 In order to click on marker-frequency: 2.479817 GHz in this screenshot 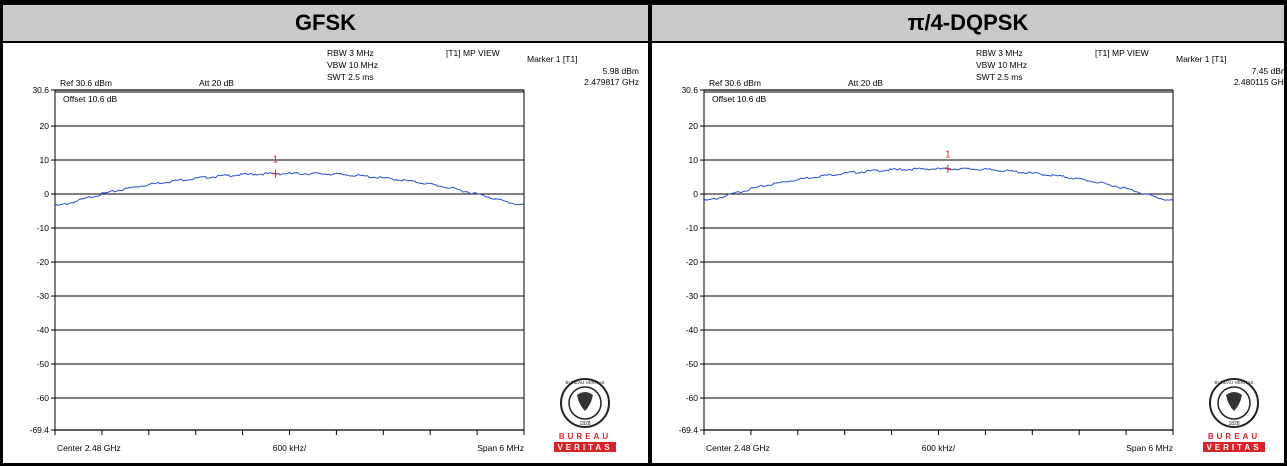, I will do `click(611, 82)`.